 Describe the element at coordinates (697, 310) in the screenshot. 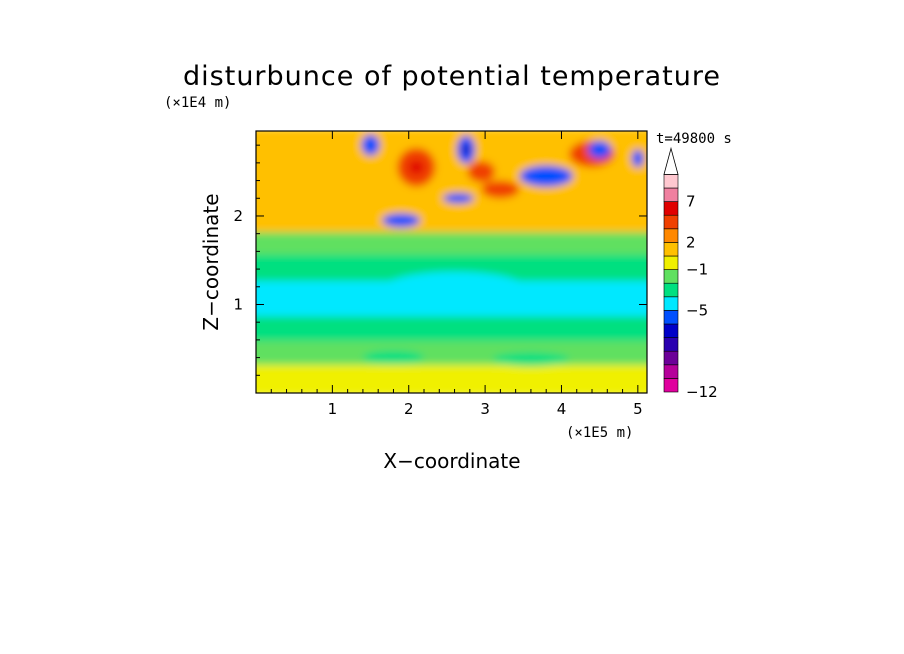

I see `colorbar-label: −5` at that location.